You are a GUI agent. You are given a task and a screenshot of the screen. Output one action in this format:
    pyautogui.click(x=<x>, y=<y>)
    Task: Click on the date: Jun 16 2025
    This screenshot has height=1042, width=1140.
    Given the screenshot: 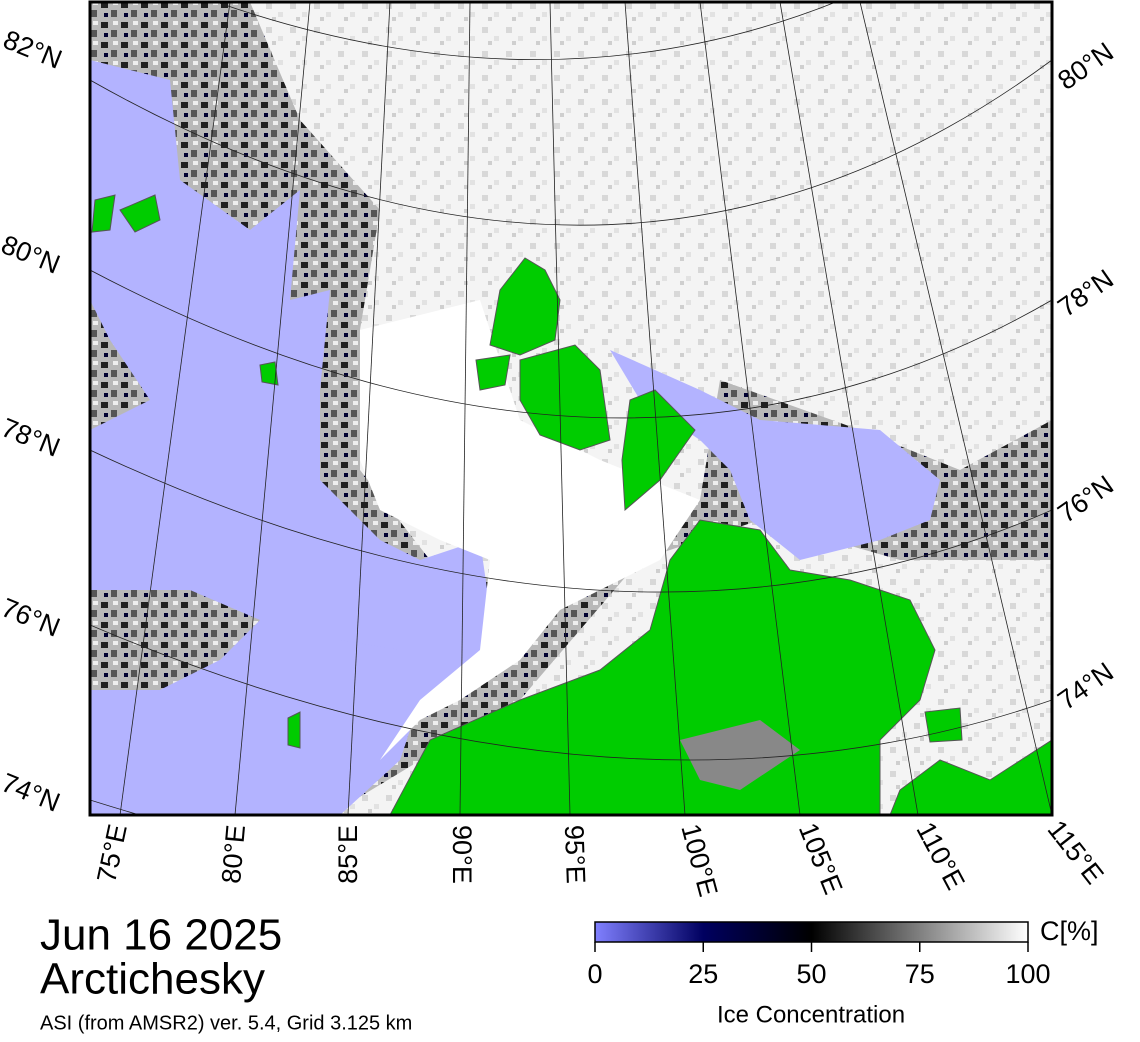 What is the action you would take?
    pyautogui.click(x=161, y=935)
    